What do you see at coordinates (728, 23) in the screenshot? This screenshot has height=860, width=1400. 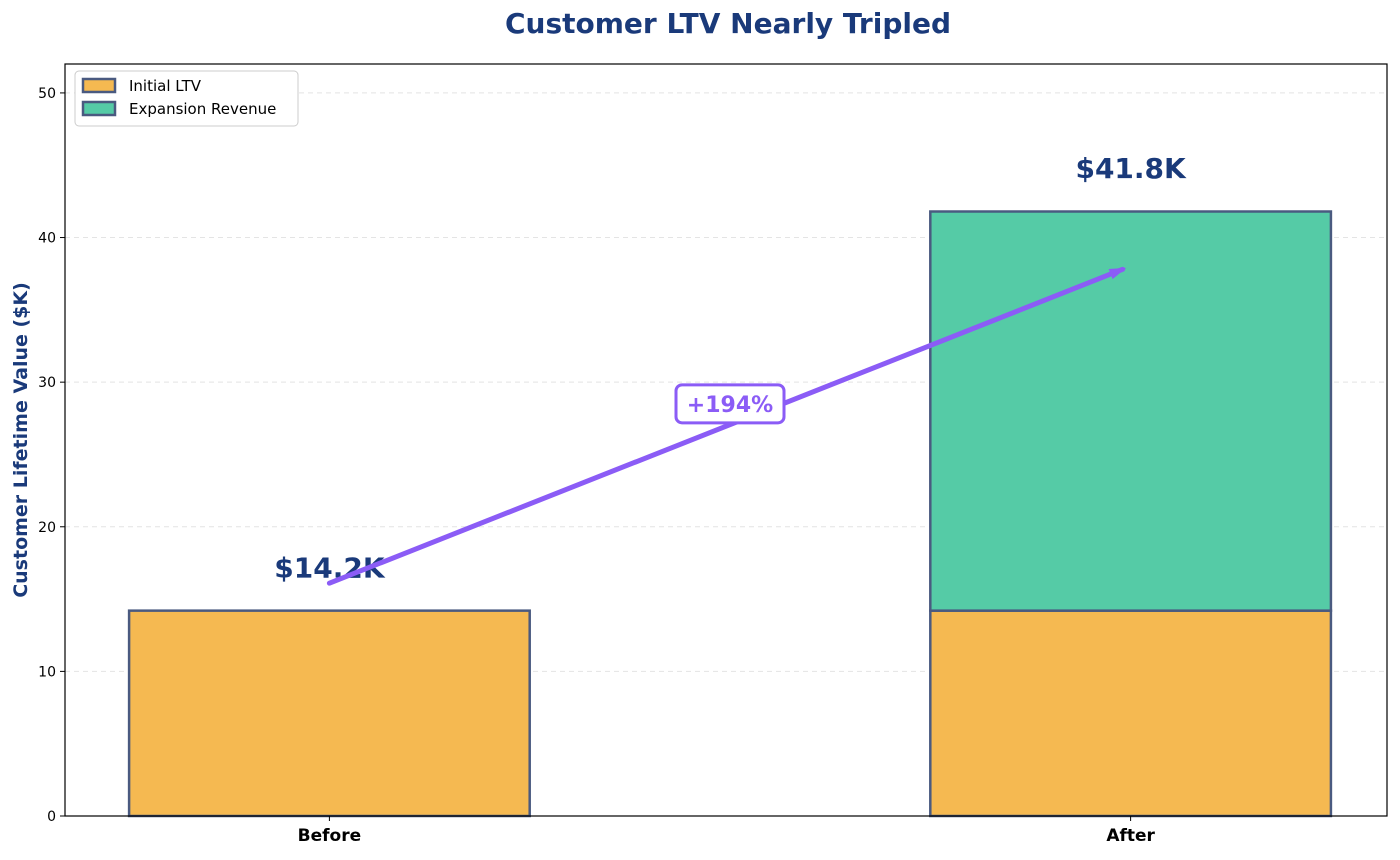 I see `chart-title: Customer LTV Nearly Tripled` at bounding box center [728, 23].